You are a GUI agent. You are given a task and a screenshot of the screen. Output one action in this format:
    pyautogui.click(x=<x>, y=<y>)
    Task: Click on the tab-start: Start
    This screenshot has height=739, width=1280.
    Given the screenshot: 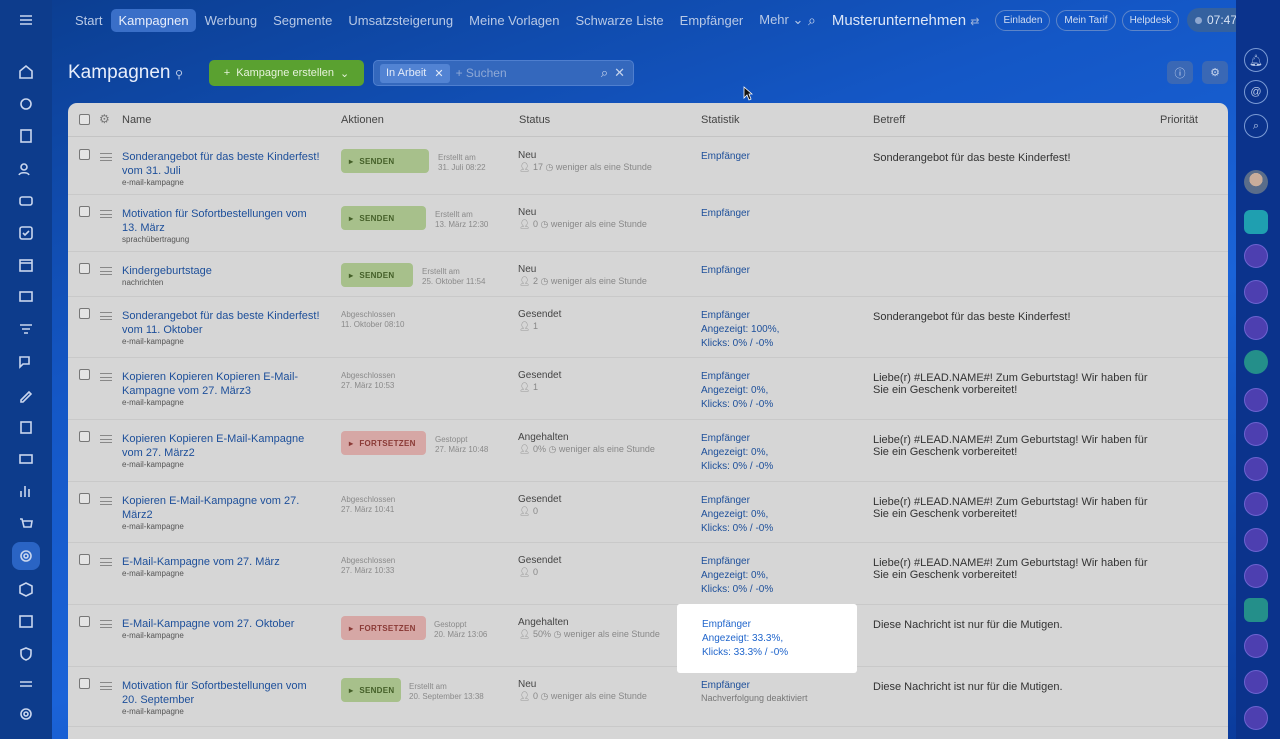 What is the action you would take?
    pyautogui.click(x=89, y=20)
    